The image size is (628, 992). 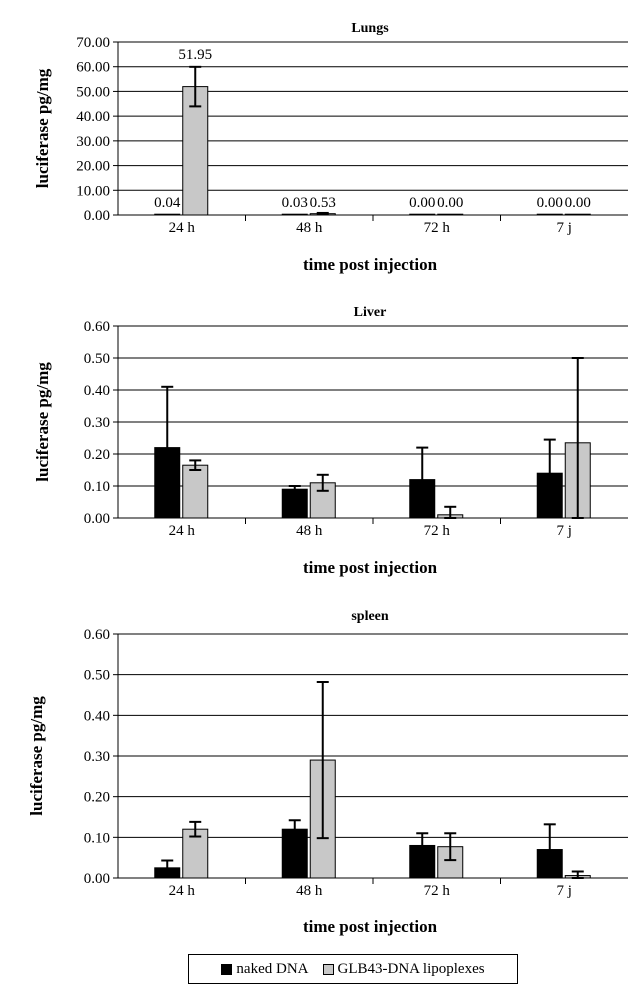 What do you see at coordinates (93, 191) in the screenshot?
I see `y-tick-label: 10.00` at bounding box center [93, 191].